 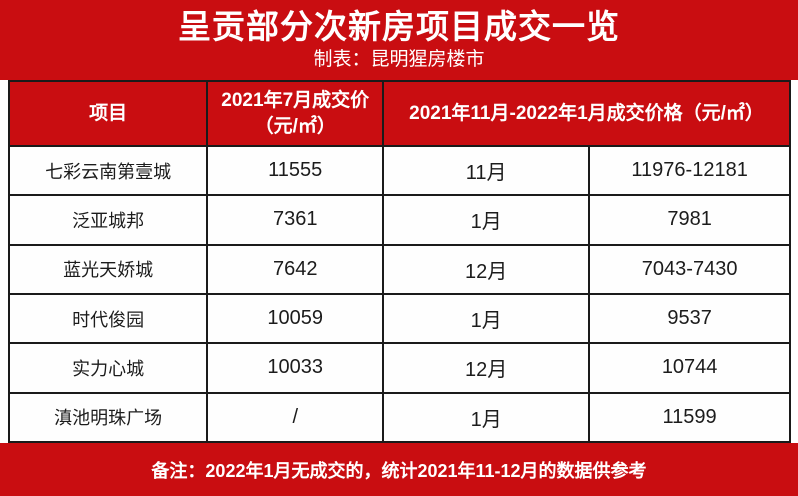 What do you see at coordinates (108, 417) in the screenshot?
I see `project-name: 滇池明珠广场` at bounding box center [108, 417].